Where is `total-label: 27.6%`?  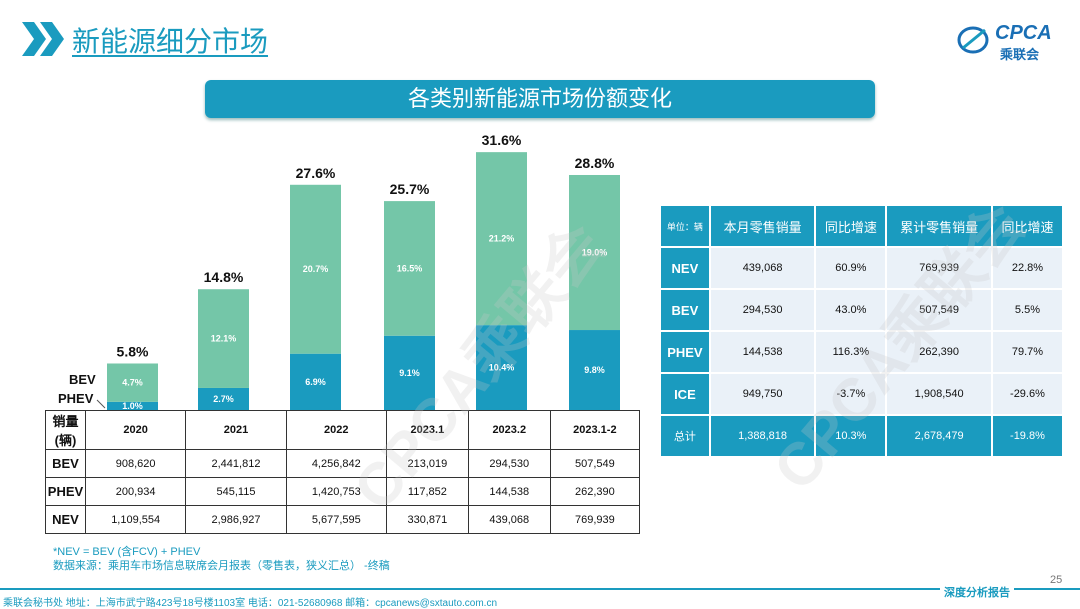
total-label: 27.6% is located at coordinates (316, 173).